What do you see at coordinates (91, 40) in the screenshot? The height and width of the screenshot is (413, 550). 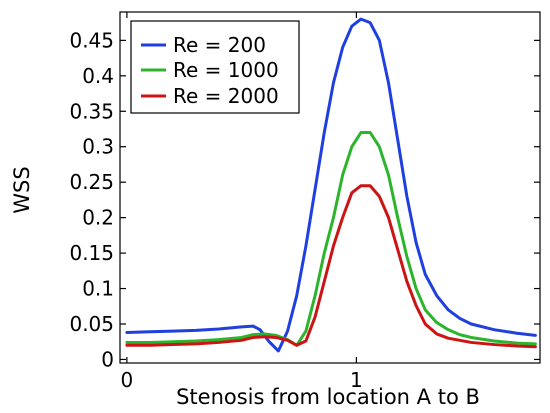 I see `y-tick-label: 0.45` at bounding box center [91, 40].